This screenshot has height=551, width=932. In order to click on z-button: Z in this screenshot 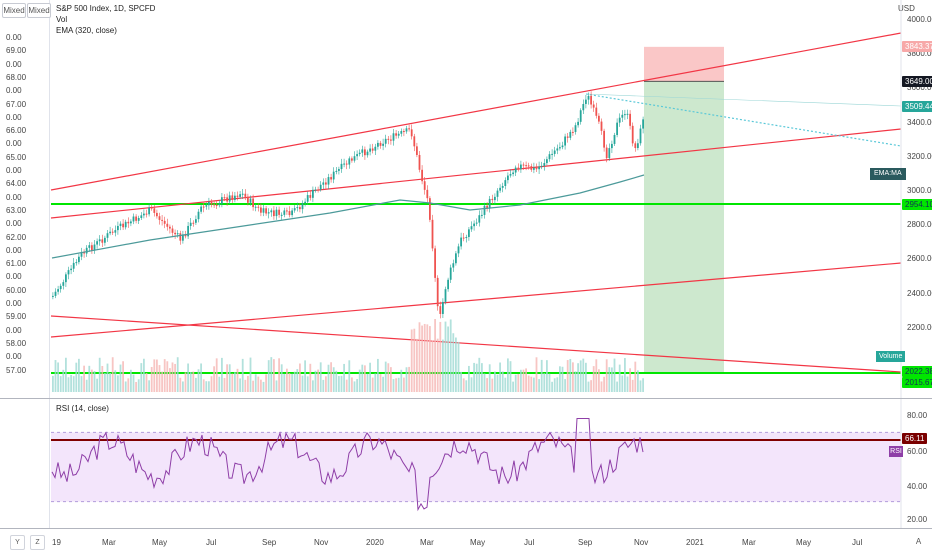, I will do `click(37, 542)`.